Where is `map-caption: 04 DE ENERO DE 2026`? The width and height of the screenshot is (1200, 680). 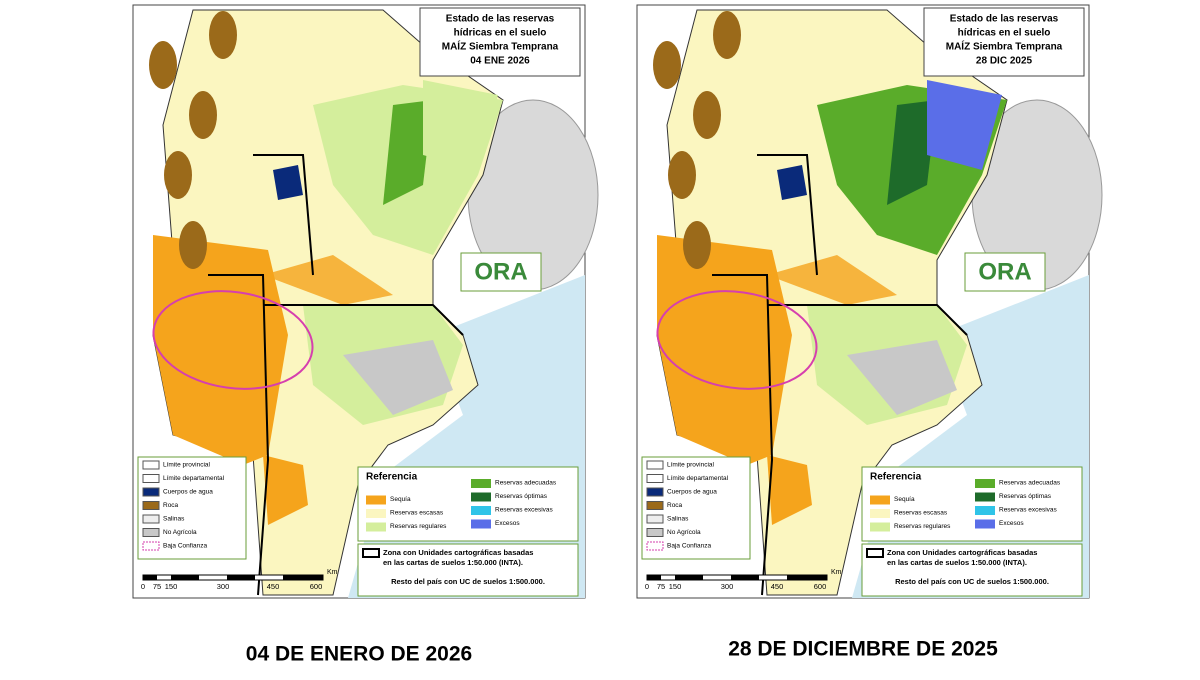
map-caption: 04 DE ENERO DE 2026 is located at coordinates (359, 654).